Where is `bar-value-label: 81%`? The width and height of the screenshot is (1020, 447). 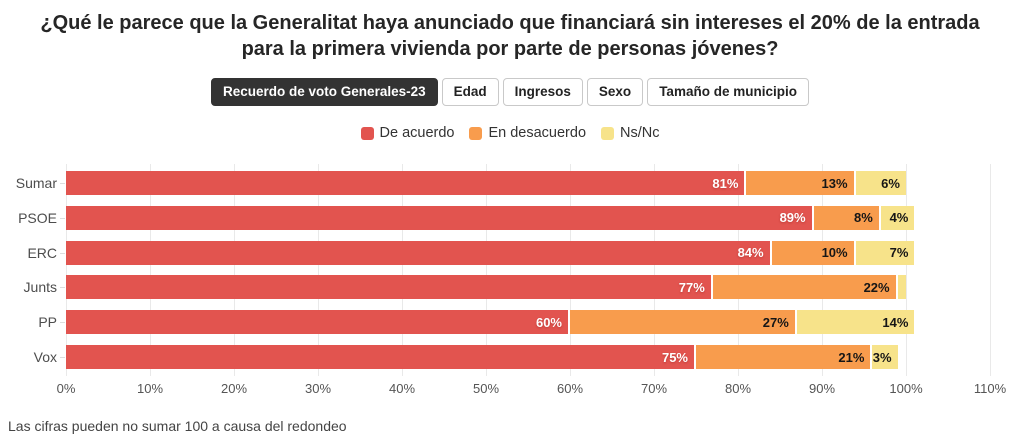 bar-value-label: 81% is located at coordinates (725, 183).